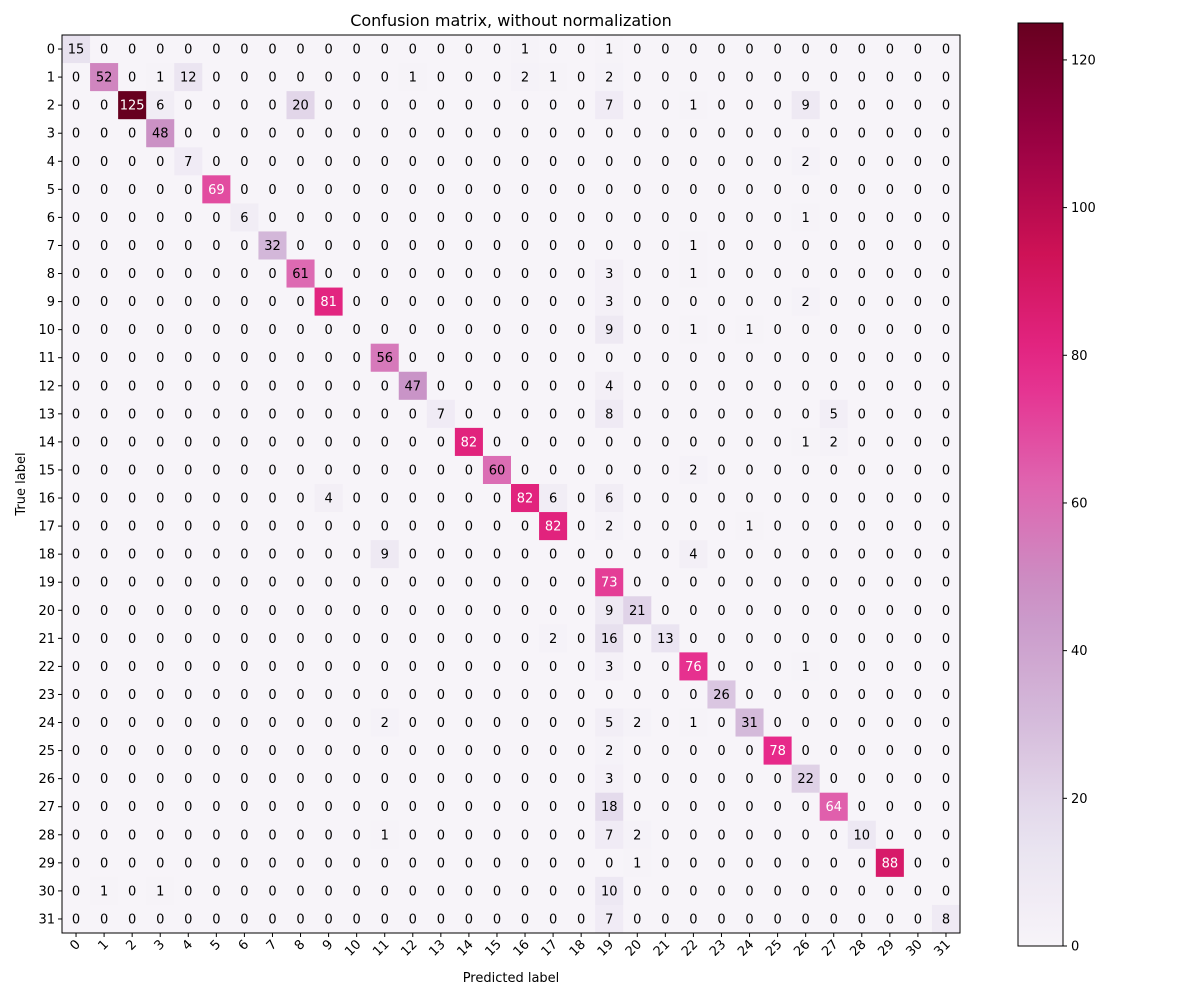 The width and height of the screenshot is (1200, 1000). What do you see at coordinates (51, 134) in the screenshot?
I see `y-tick-label: 3` at bounding box center [51, 134].